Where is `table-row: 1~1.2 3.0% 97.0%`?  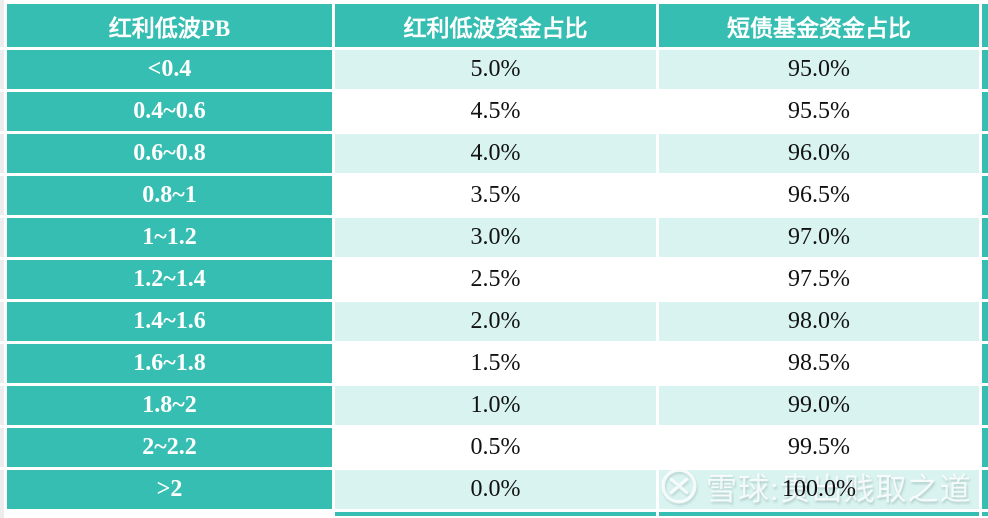
table-row: 1~1.2 3.0% 97.0% is located at coordinates (494, 237).